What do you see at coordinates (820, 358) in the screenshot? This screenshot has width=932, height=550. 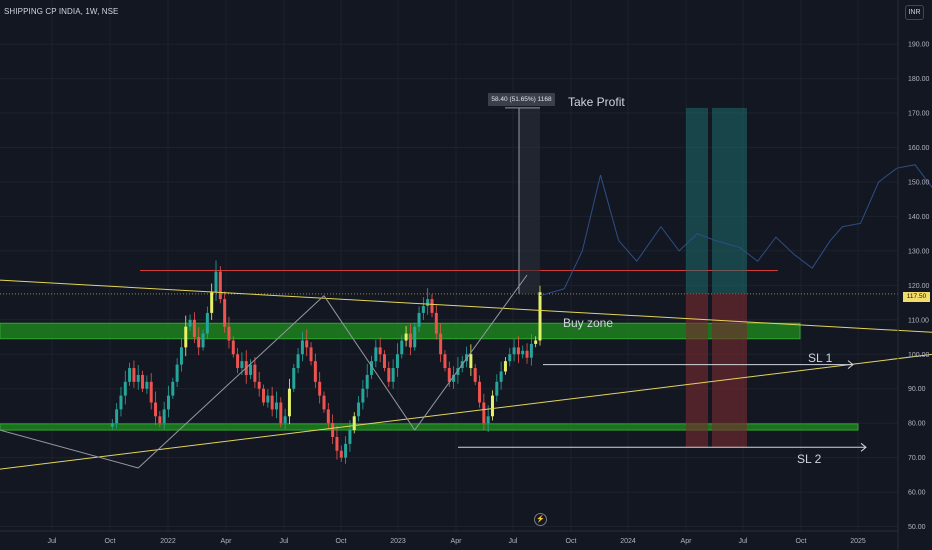 I see `sl1-label: SL 1` at bounding box center [820, 358].